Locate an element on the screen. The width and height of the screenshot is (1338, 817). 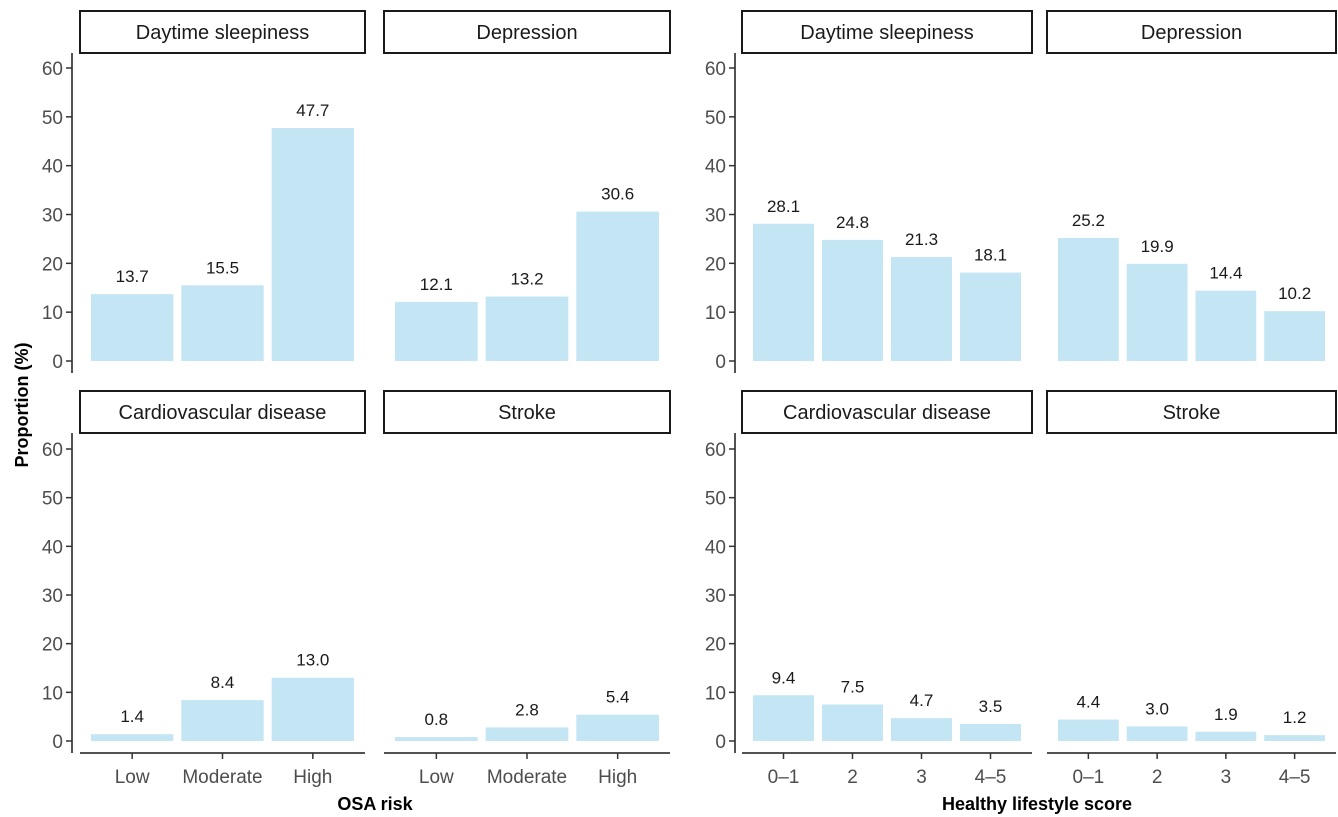
bar-value-label: 4.4 is located at coordinates (1089, 702).